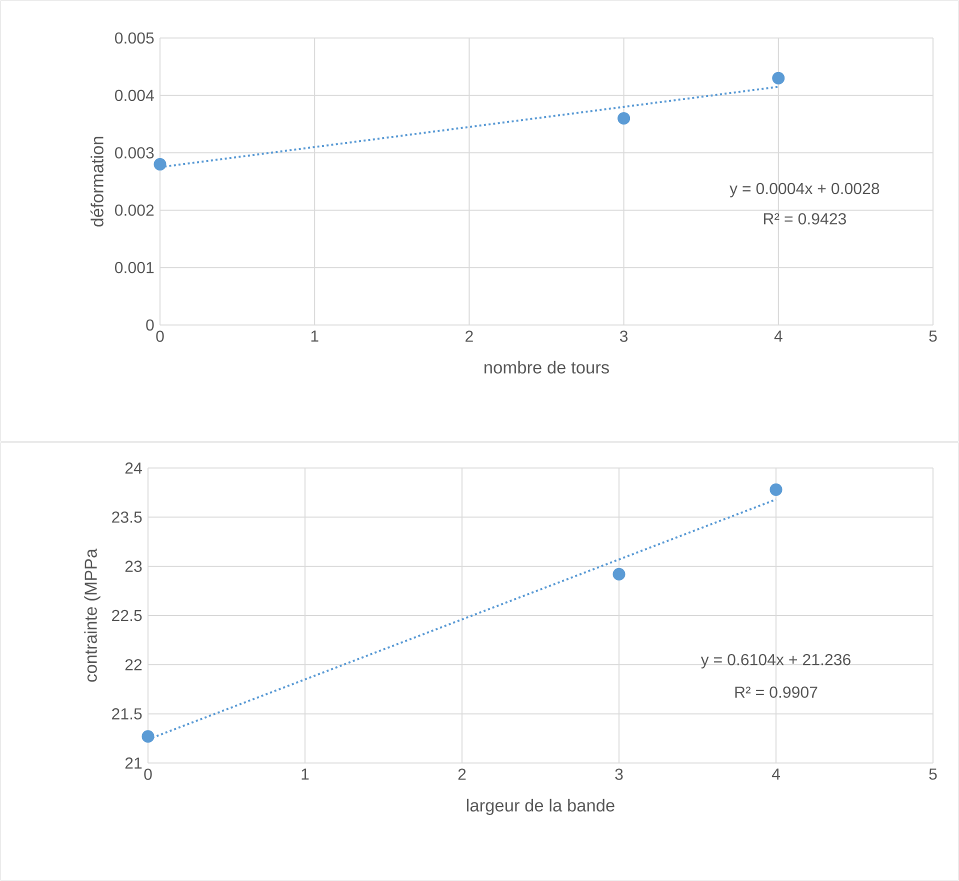  Describe the element at coordinates (540, 807) in the screenshot. I see `x-axis-title: largeur de la bande` at that location.